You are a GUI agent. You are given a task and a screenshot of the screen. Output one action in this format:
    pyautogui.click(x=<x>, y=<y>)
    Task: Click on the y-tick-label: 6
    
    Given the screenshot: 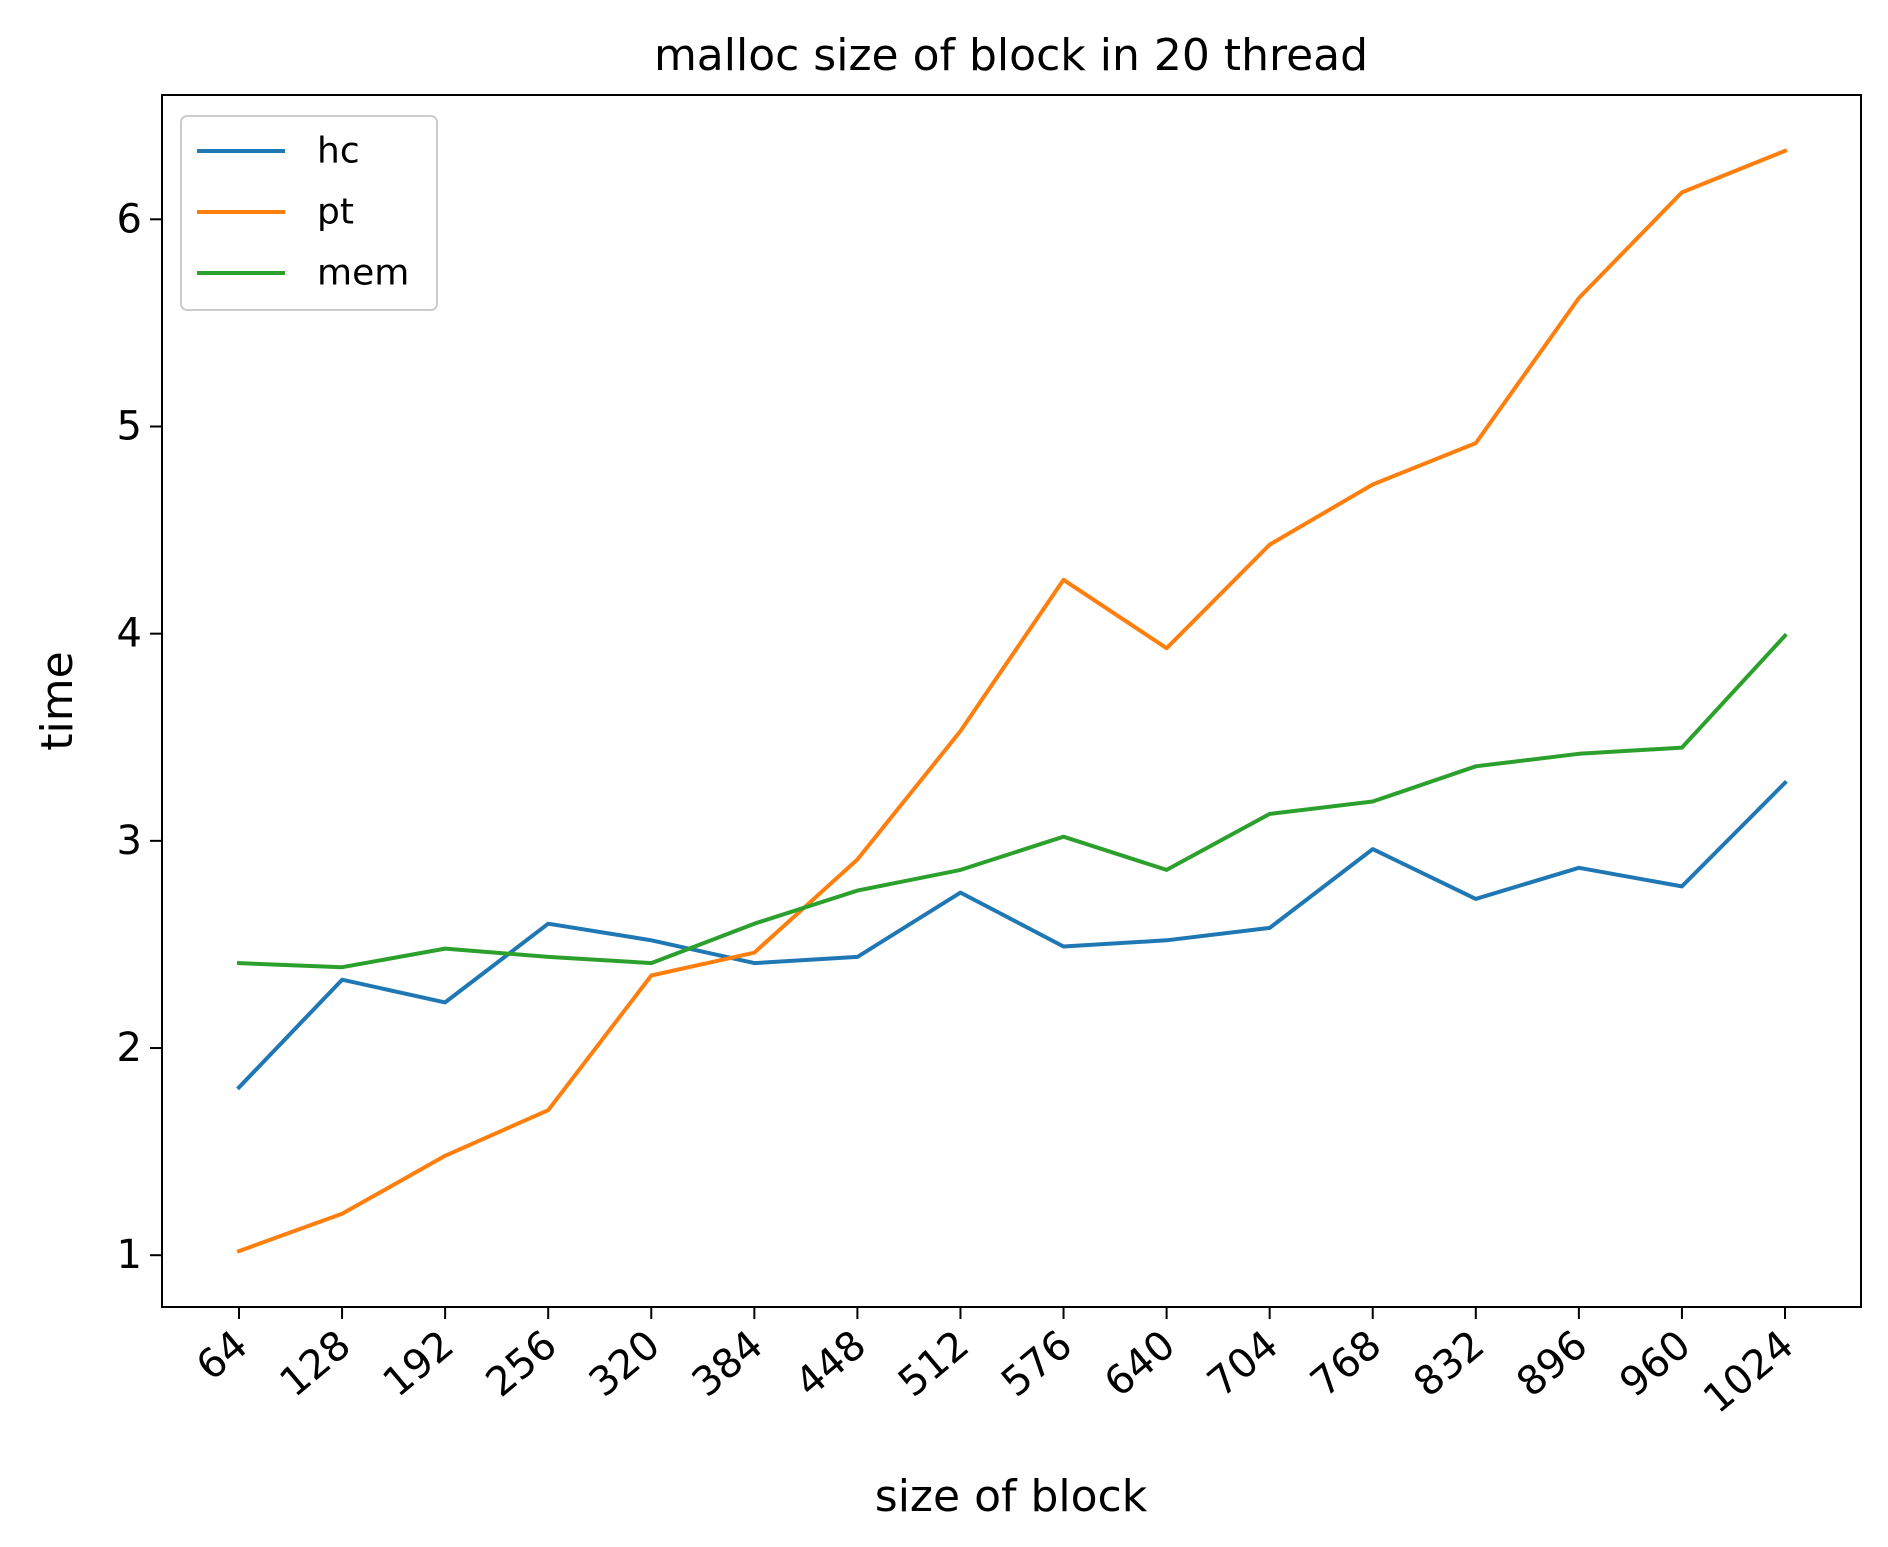 What is the action you would take?
    pyautogui.click(x=129, y=219)
    